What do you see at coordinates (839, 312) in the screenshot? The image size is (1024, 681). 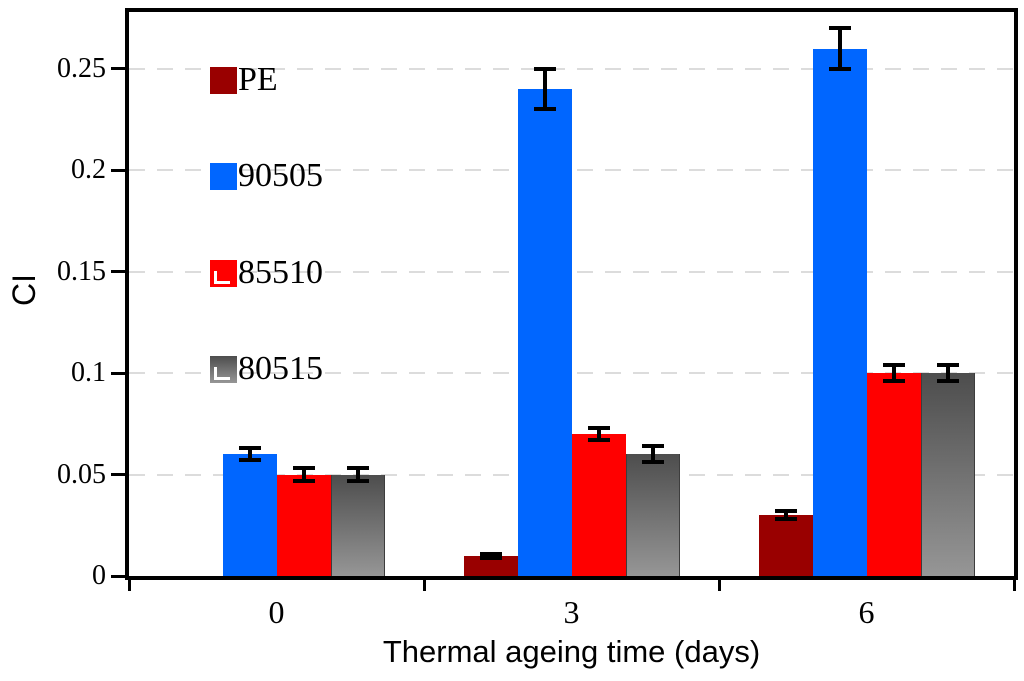 I see `bar-90505-day6` at bounding box center [839, 312].